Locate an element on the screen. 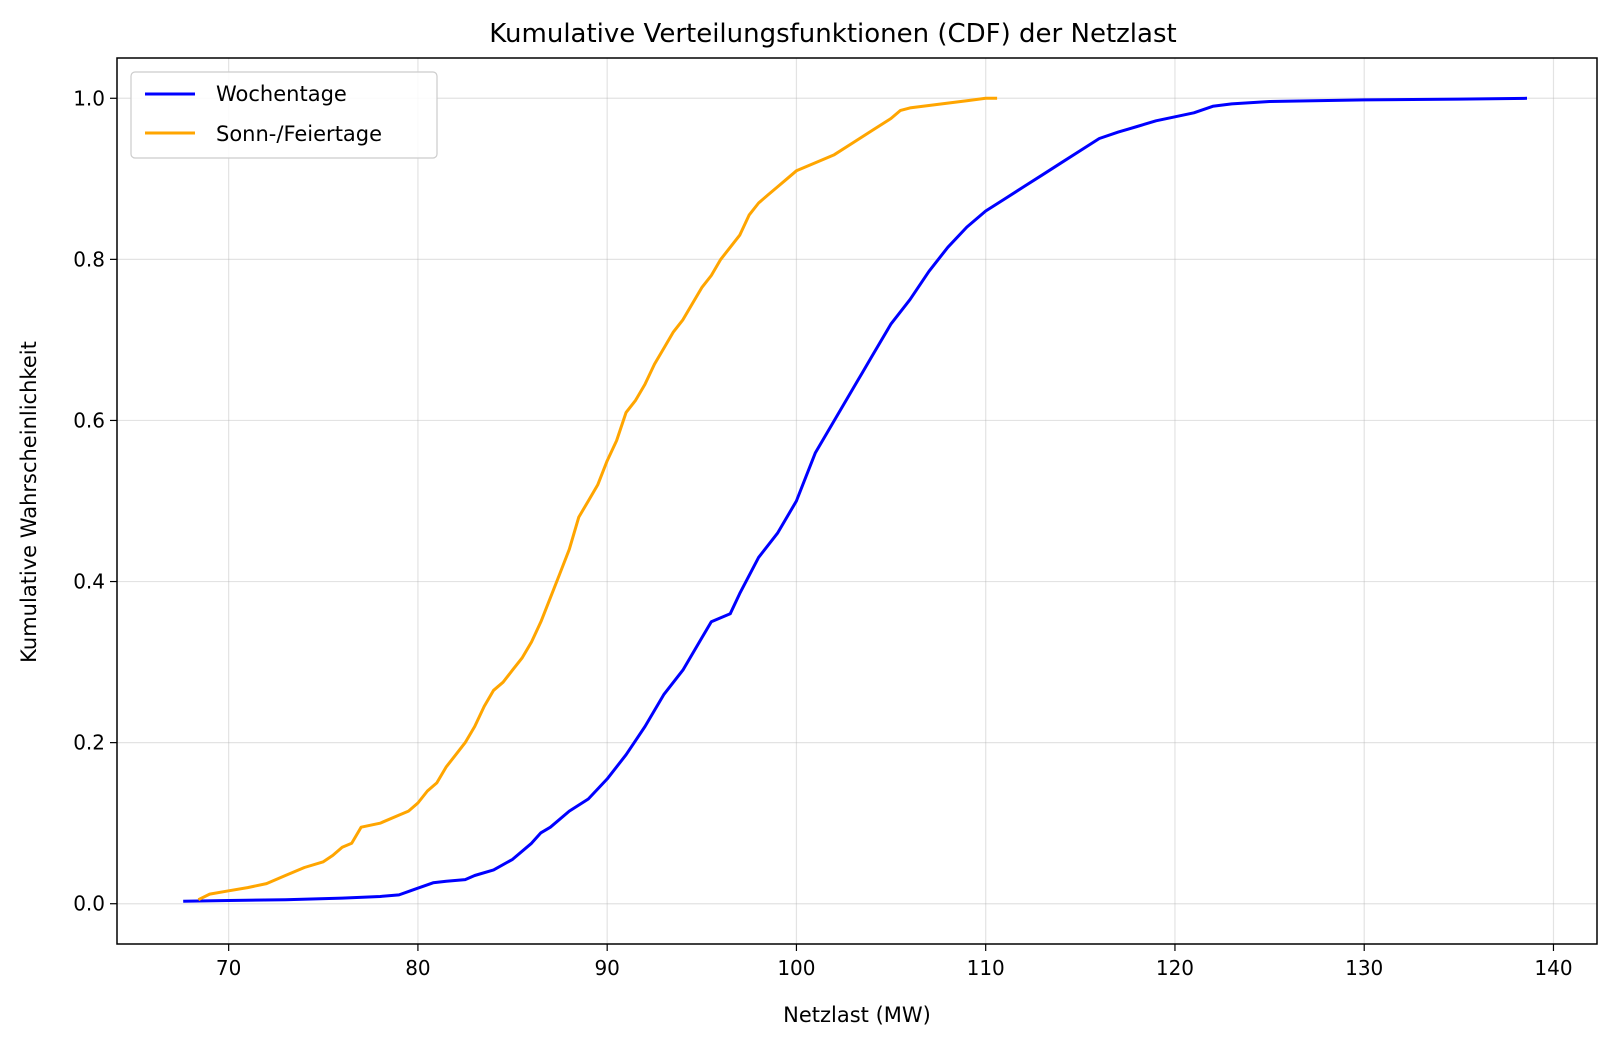  x-tick-label: 110 is located at coordinates (986, 968).